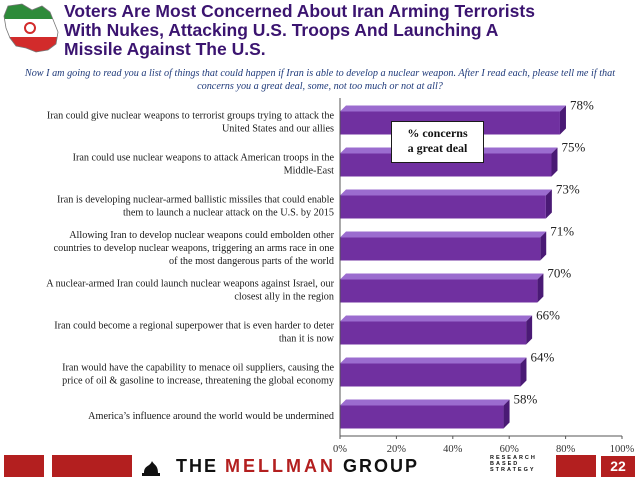 The height and width of the screenshot is (479, 638). I want to click on mellman-group-logo: THE MELLMAN GROUP, so click(297, 466).